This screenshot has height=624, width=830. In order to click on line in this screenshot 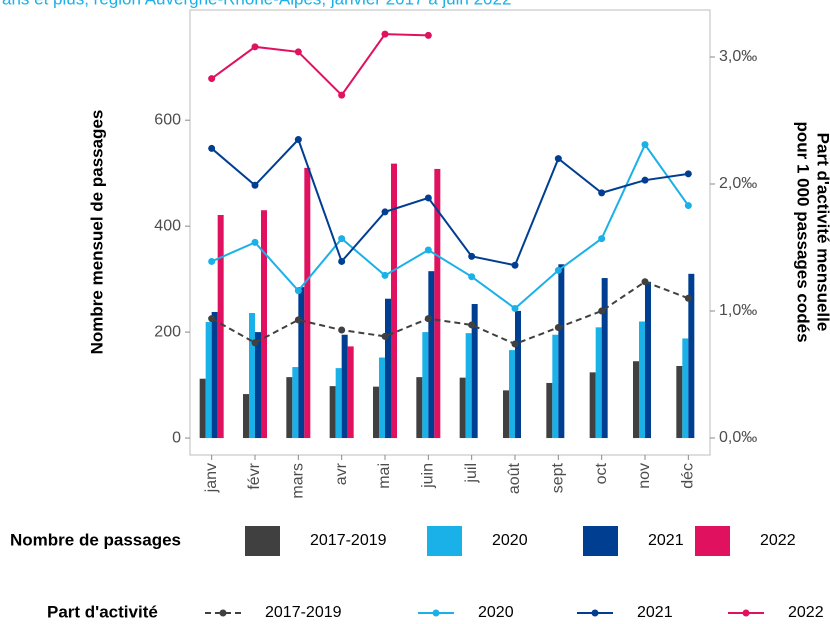, I will do `click(320, 65)`.